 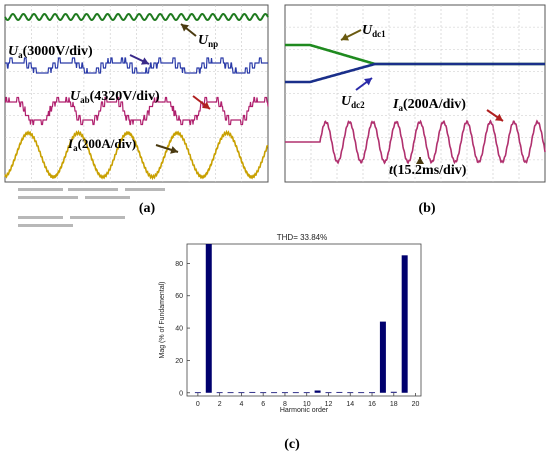 What do you see at coordinates (420, 160) in the screenshot?
I see `arrow-time-stub-head` at bounding box center [420, 160].